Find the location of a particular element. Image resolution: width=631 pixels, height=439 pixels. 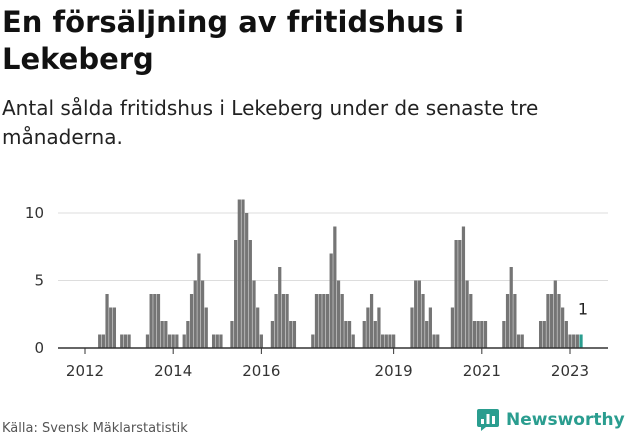

x-tick-label: 2014 is located at coordinates (173, 371).